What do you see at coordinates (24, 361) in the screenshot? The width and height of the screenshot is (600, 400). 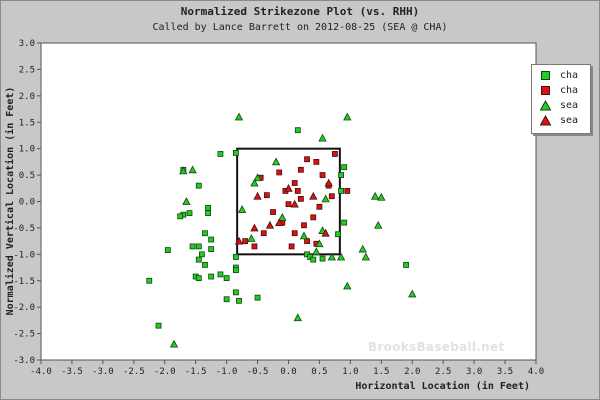 I see `y-tick-label: -3.0` at bounding box center [24, 361].